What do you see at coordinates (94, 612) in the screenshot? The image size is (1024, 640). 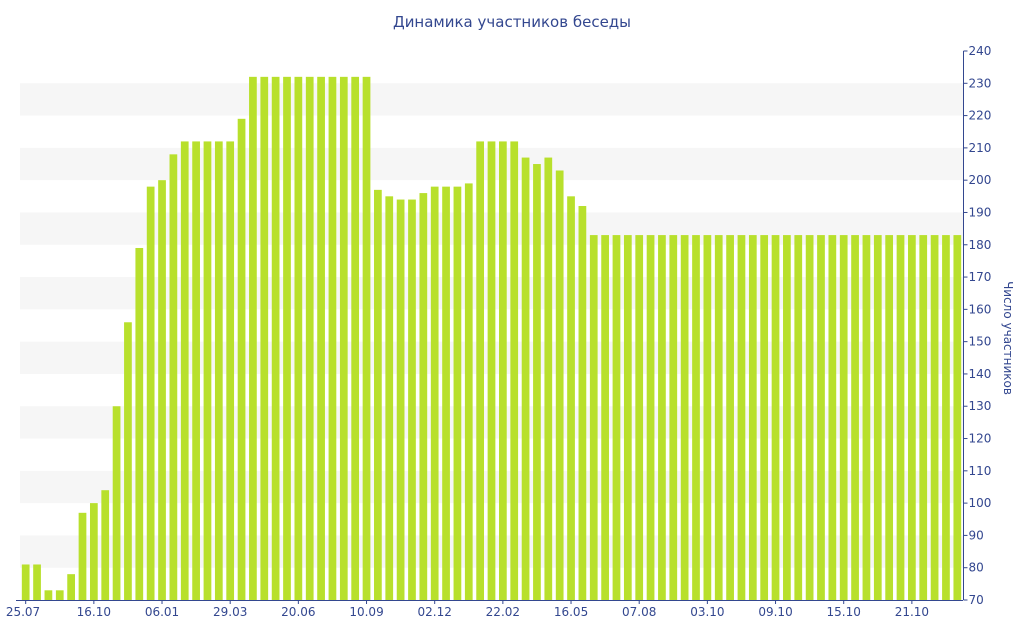 I see `x-tick-label: 16.10` at bounding box center [94, 612].